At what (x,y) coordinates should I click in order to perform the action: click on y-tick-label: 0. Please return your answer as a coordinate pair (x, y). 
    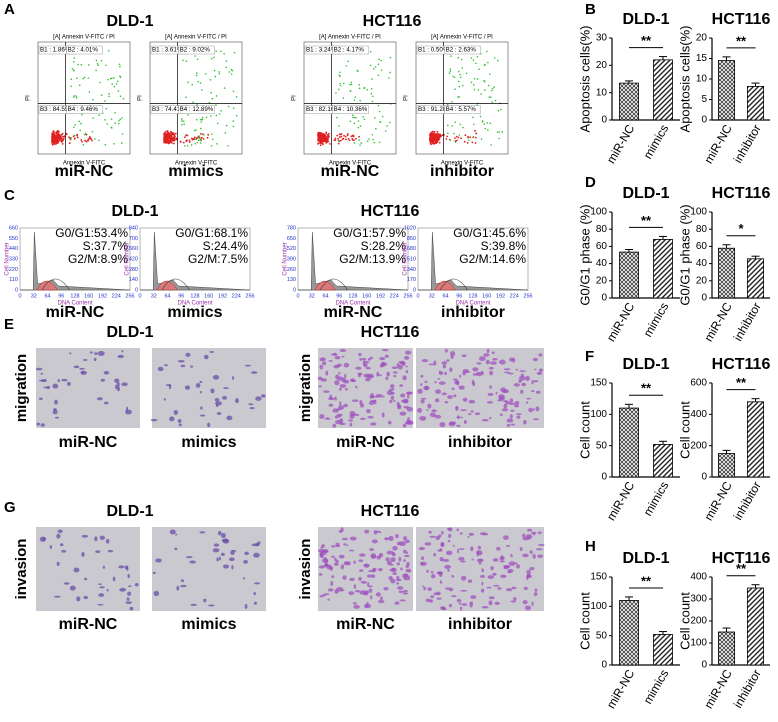
    Looking at the image, I should click on (704, 665).